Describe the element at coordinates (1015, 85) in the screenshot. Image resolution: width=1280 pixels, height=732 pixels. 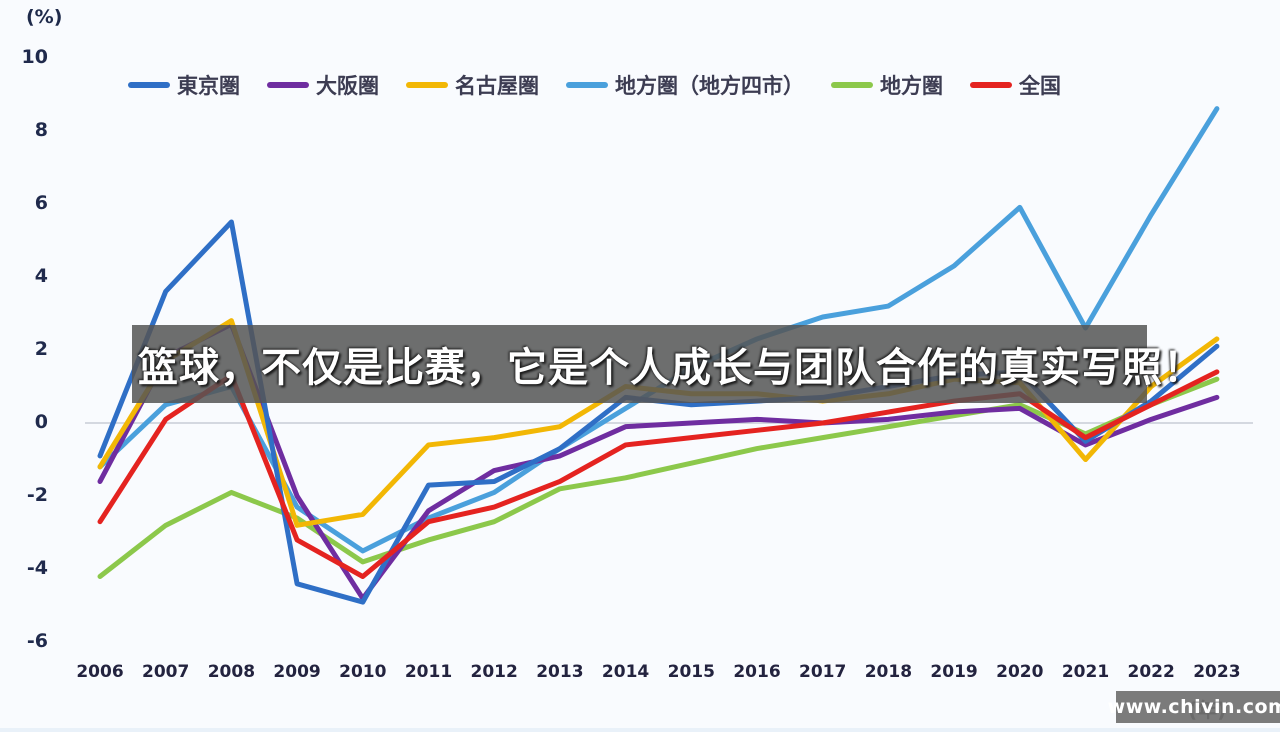
I see `legend-item-zenkoku: 全国` at that location.